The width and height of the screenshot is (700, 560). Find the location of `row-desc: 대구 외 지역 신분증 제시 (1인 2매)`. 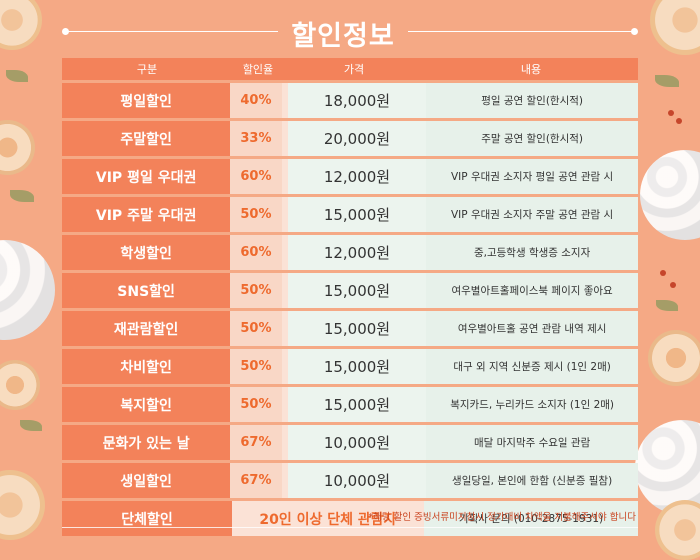

row-desc: 대구 외 지역 신분증 제시 (1인 2매) is located at coordinates (532, 366).